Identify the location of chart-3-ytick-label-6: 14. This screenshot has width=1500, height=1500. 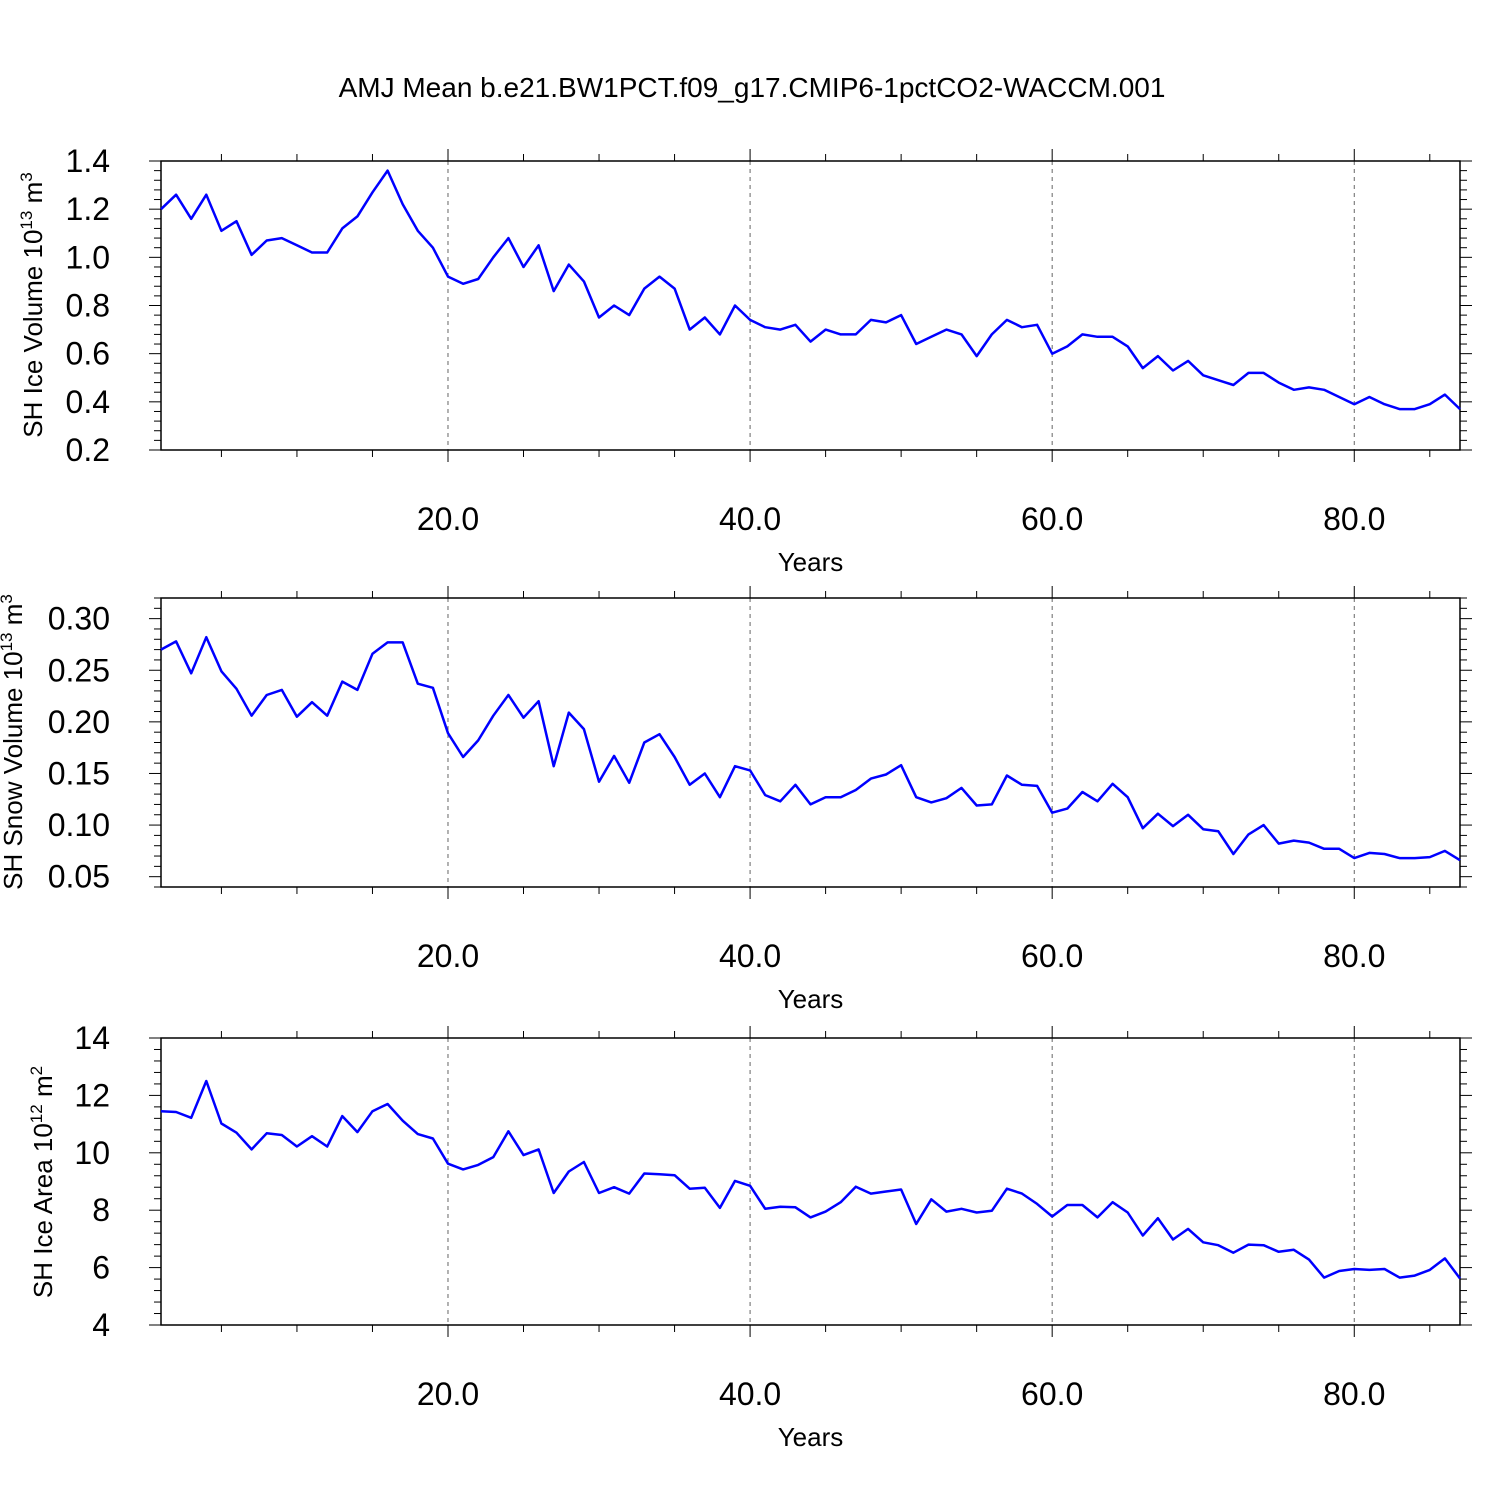
(92, 1038).